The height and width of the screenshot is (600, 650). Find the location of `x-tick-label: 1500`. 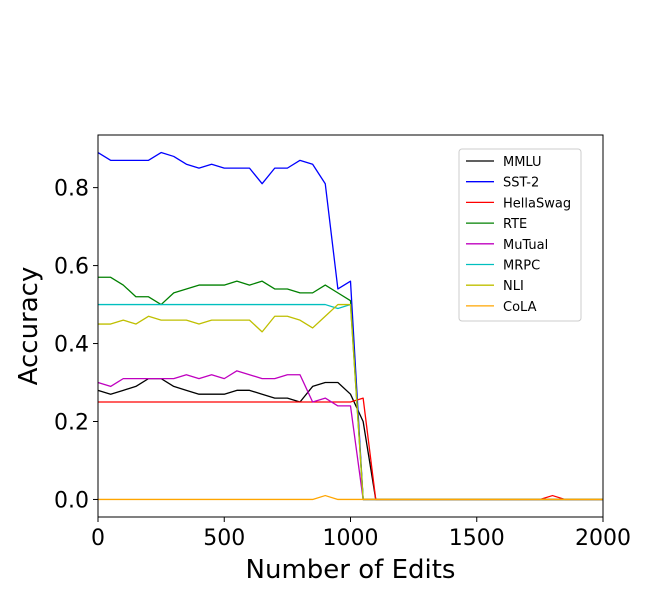

x-tick-label: 1500 is located at coordinates (477, 538).